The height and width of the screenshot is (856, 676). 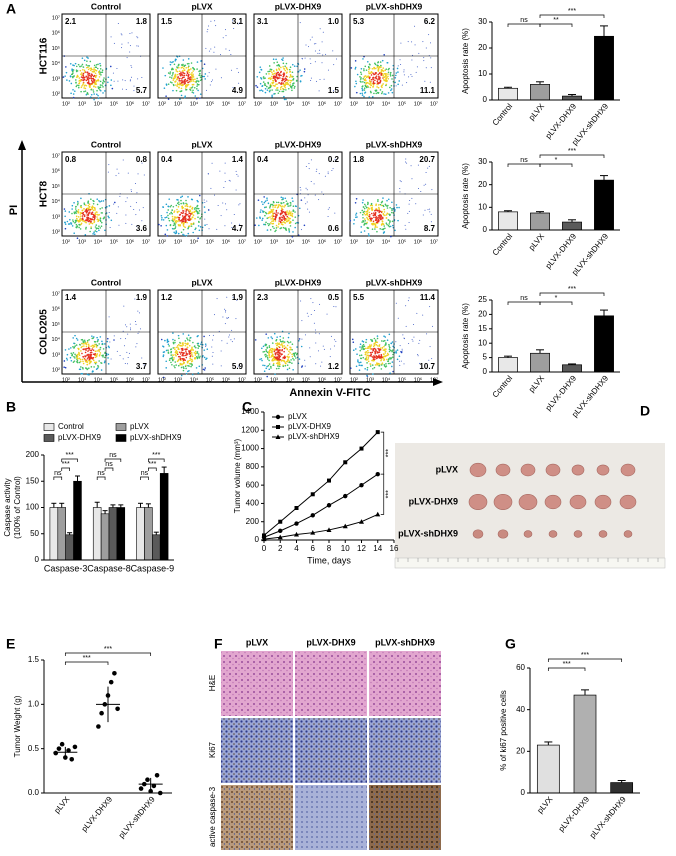 What do you see at coordinates (263, 21) in the screenshot?
I see `quadrant-value: 3.1` at bounding box center [263, 21].